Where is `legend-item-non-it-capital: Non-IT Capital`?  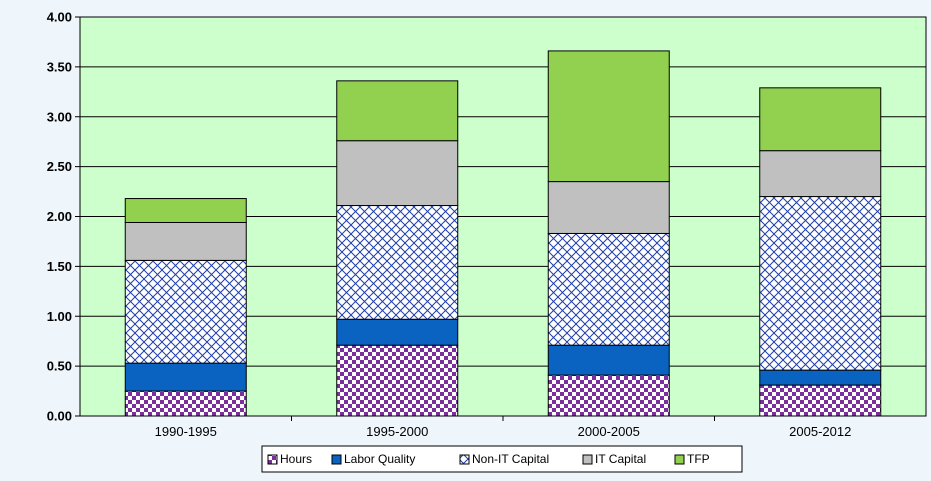 legend-item-non-it-capital: Non-IT Capital is located at coordinates (504, 459).